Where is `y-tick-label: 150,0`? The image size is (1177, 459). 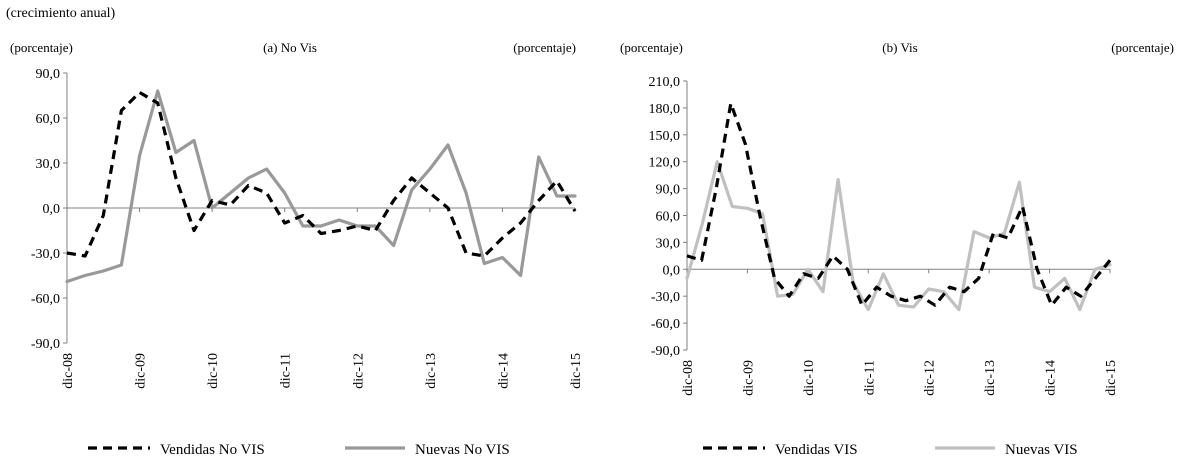 y-tick-label: 150,0 is located at coordinates (665, 136).